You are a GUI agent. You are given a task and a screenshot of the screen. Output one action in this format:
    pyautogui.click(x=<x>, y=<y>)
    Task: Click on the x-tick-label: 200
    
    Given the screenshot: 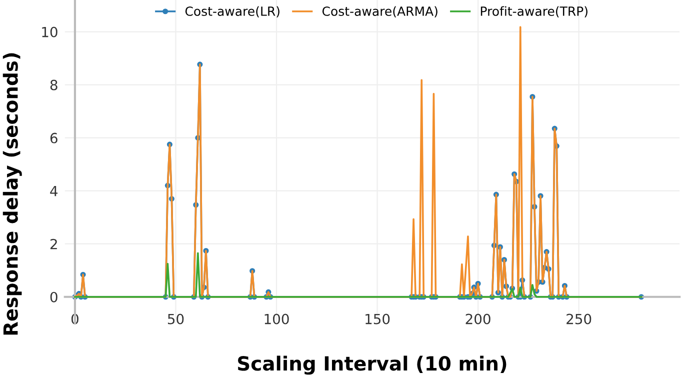 What is the action you would take?
    pyautogui.click(x=478, y=319)
    